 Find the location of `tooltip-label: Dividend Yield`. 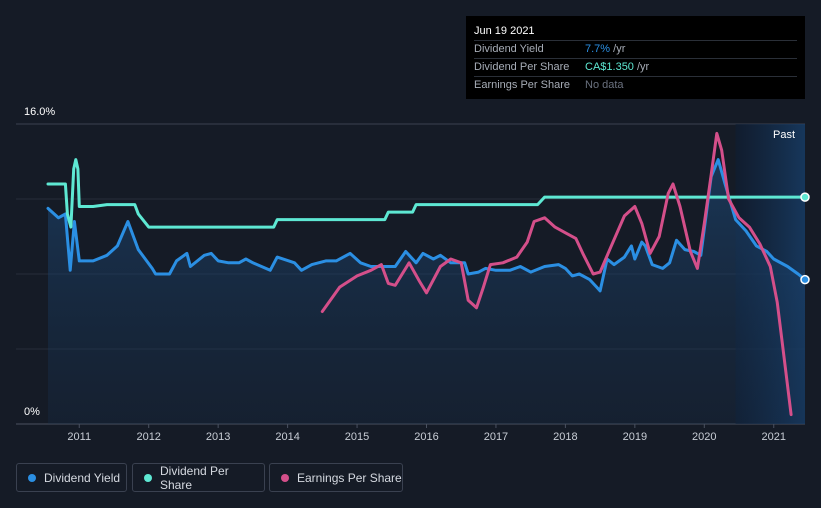

tooltip-label: Dividend Yield is located at coordinates (509, 49).